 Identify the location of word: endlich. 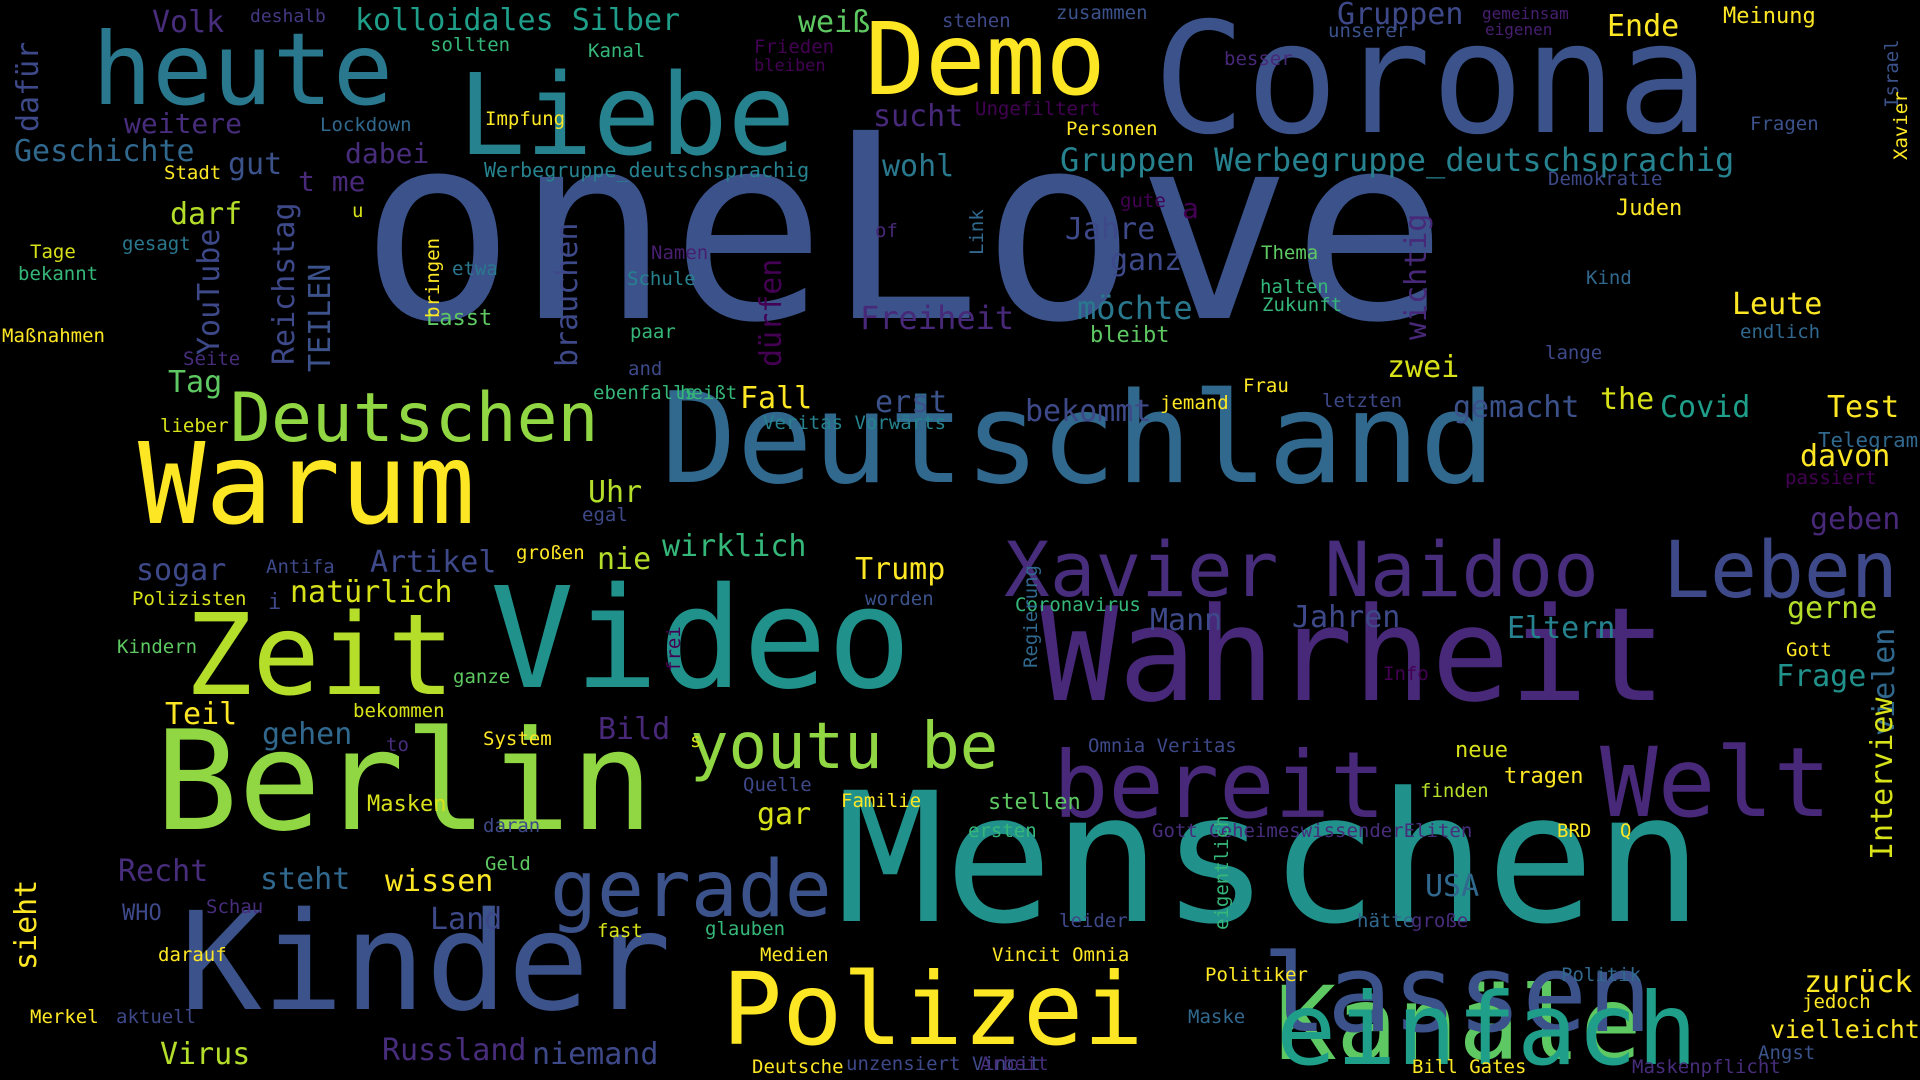
(1780, 332).